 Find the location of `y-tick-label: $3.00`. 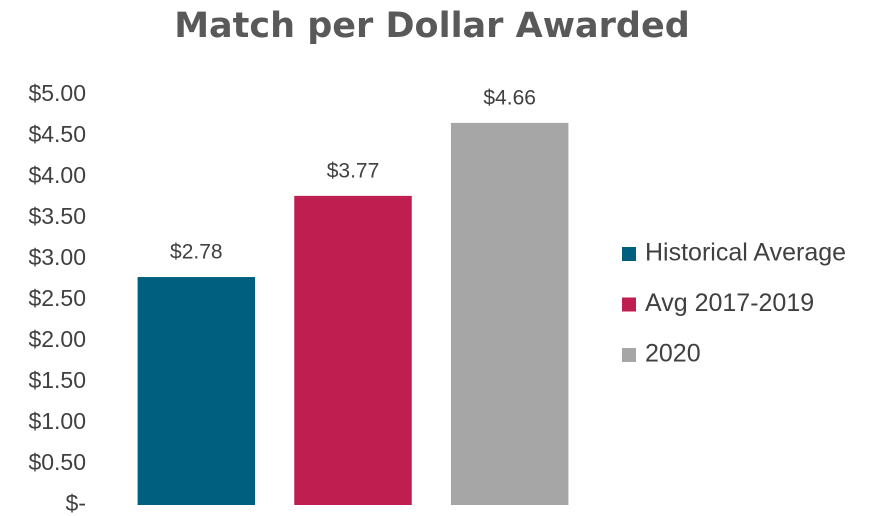

y-tick-label: $3.00 is located at coordinates (57, 257).